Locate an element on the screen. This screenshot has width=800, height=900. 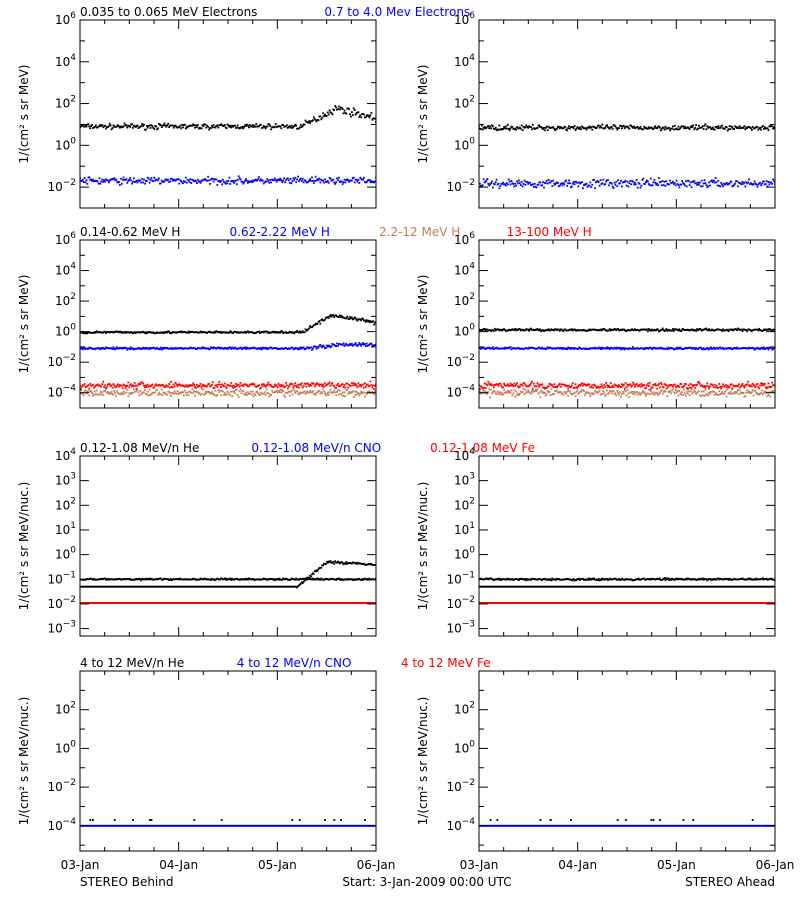
y-tick-exponent: 2 is located at coordinates (472, 100).